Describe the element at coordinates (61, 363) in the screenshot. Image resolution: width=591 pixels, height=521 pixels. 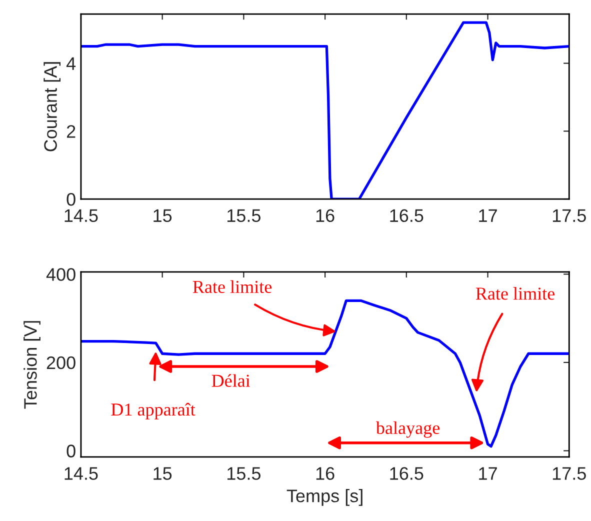
I see `y-tick-label: 200` at that location.